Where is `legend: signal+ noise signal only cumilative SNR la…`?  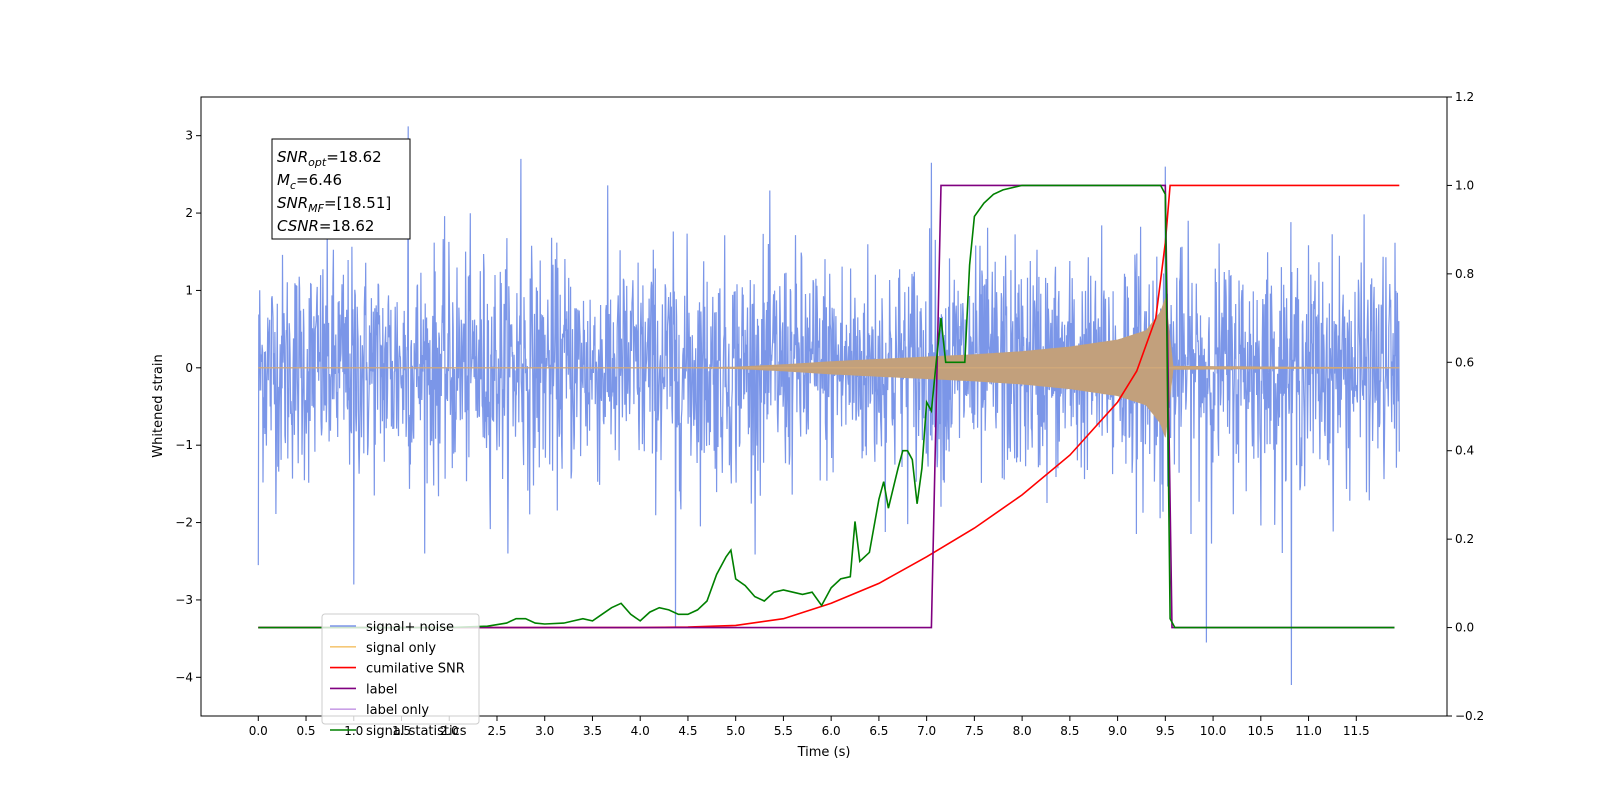 legend: signal+ noise signal only cumilative SNR la… is located at coordinates (400, 676).